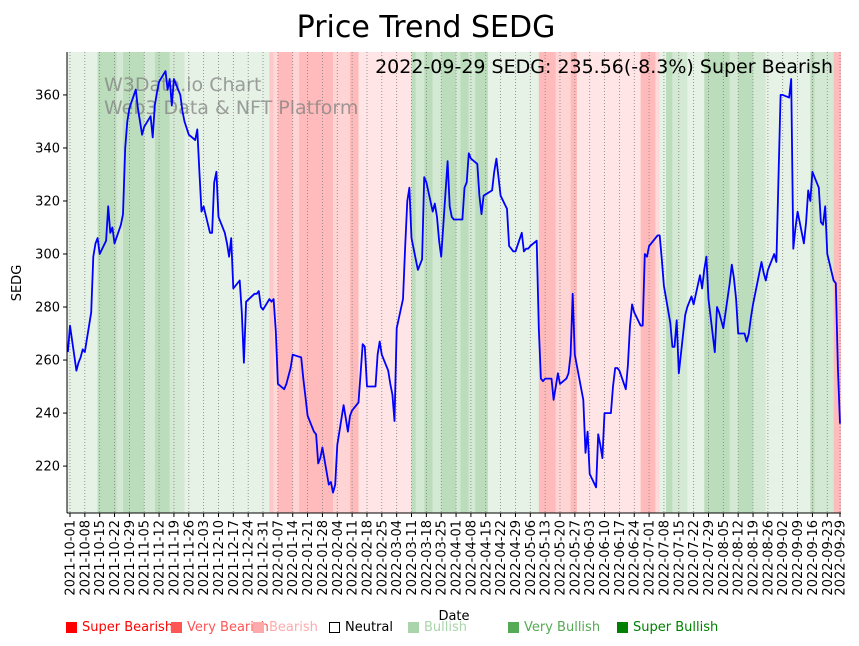 The height and width of the screenshot is (646, 859). What do you see at coordinates (531, 558) in the screenshot?
I see `x-tick-label: 2022-05-06` at bounding box center [531, 558].